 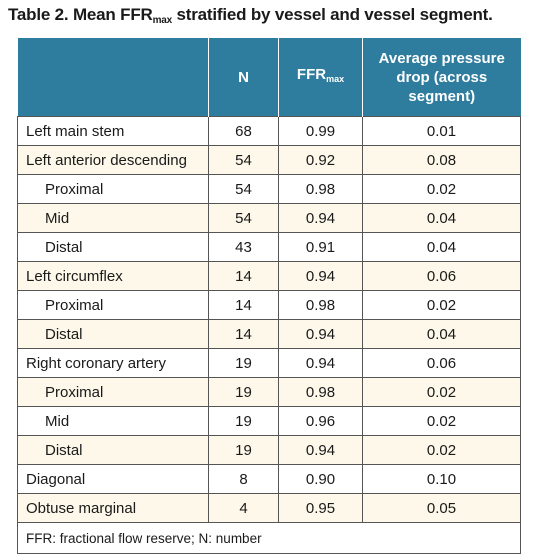 I want to click on row-ffr: 0.92, so click(x=320, y=160).